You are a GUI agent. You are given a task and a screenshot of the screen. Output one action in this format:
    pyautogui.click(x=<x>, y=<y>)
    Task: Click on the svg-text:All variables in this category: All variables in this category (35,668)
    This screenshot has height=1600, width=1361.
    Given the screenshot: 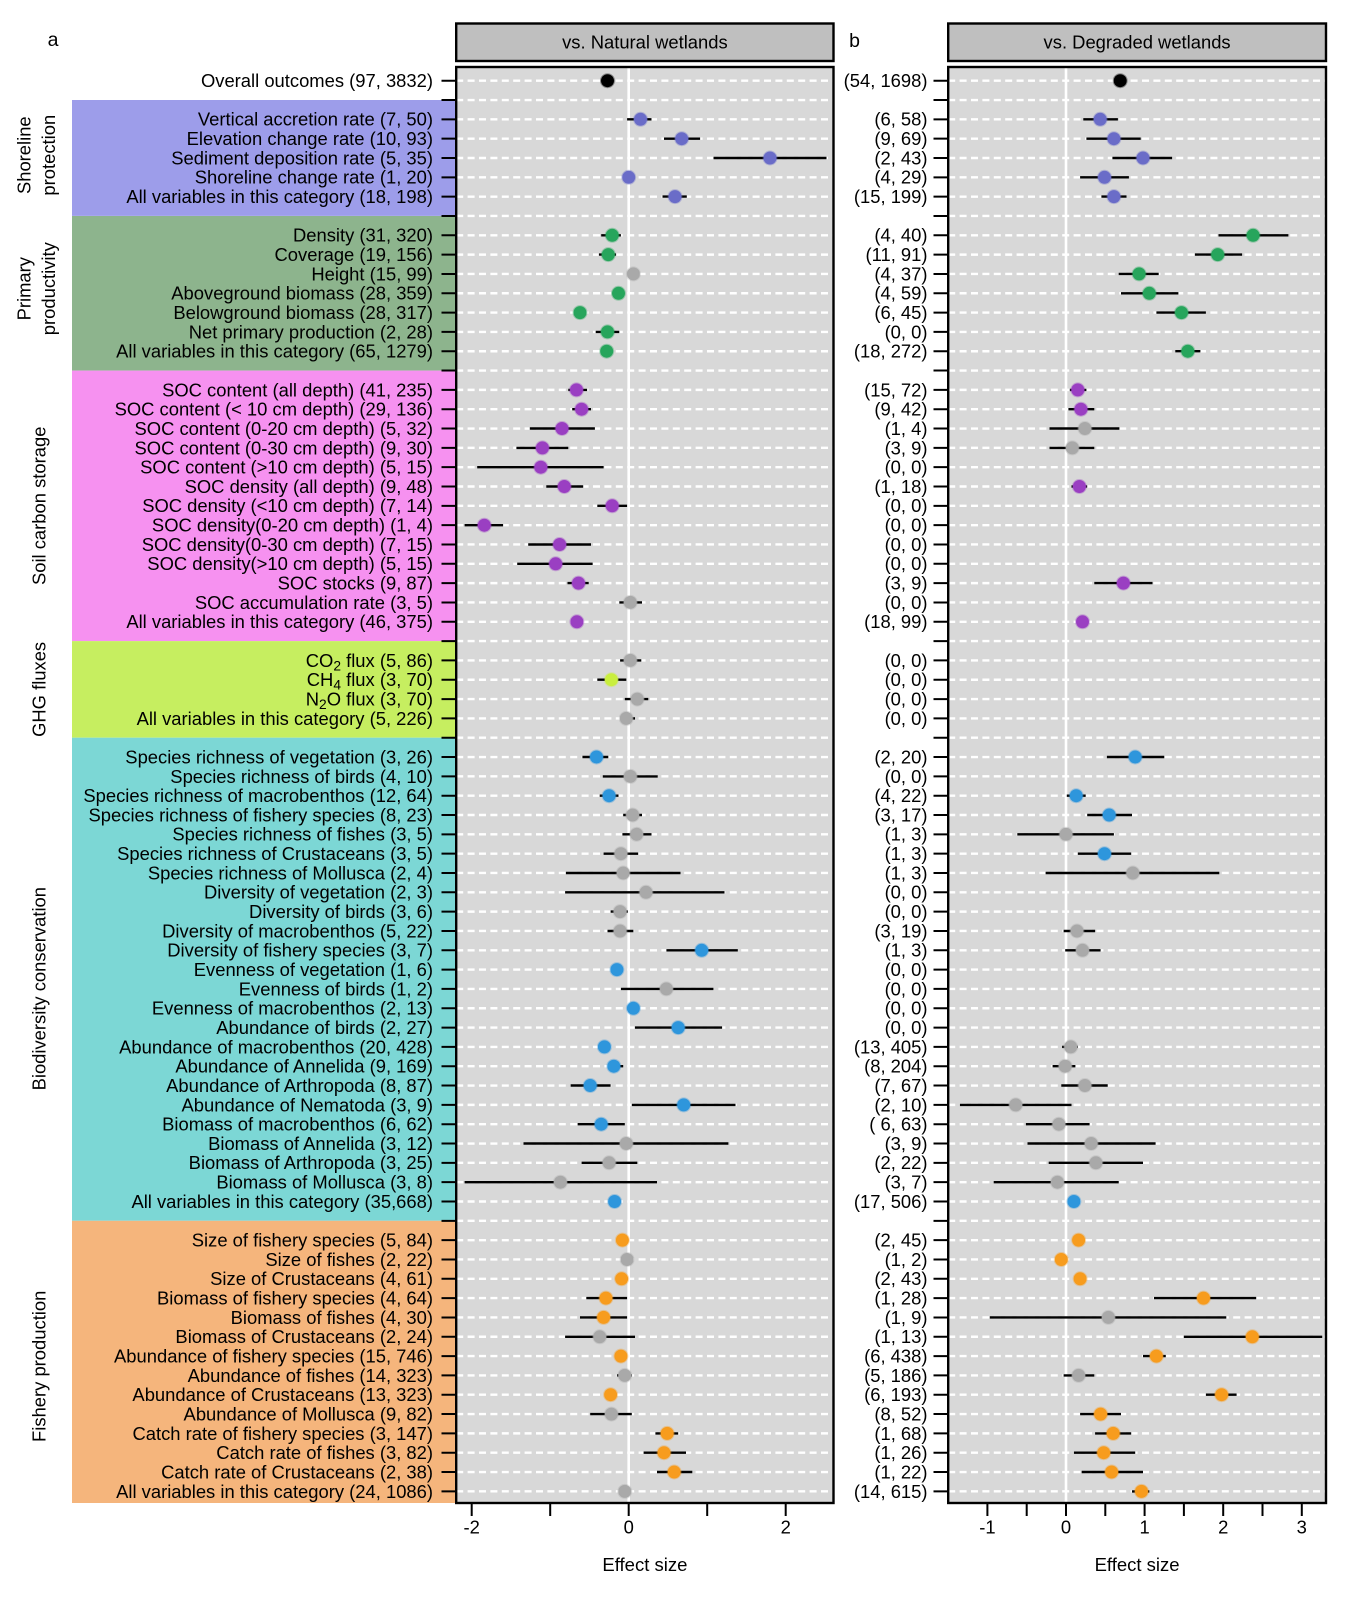 What is the action you would take?
    pyautogui.click(x=282, y=1201)
    